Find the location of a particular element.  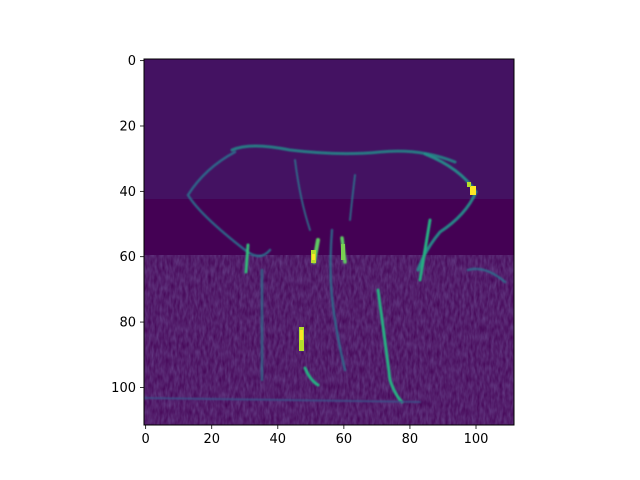

x-axis: 0 20 40 60 80 100 is located at coordinates (315, 436).